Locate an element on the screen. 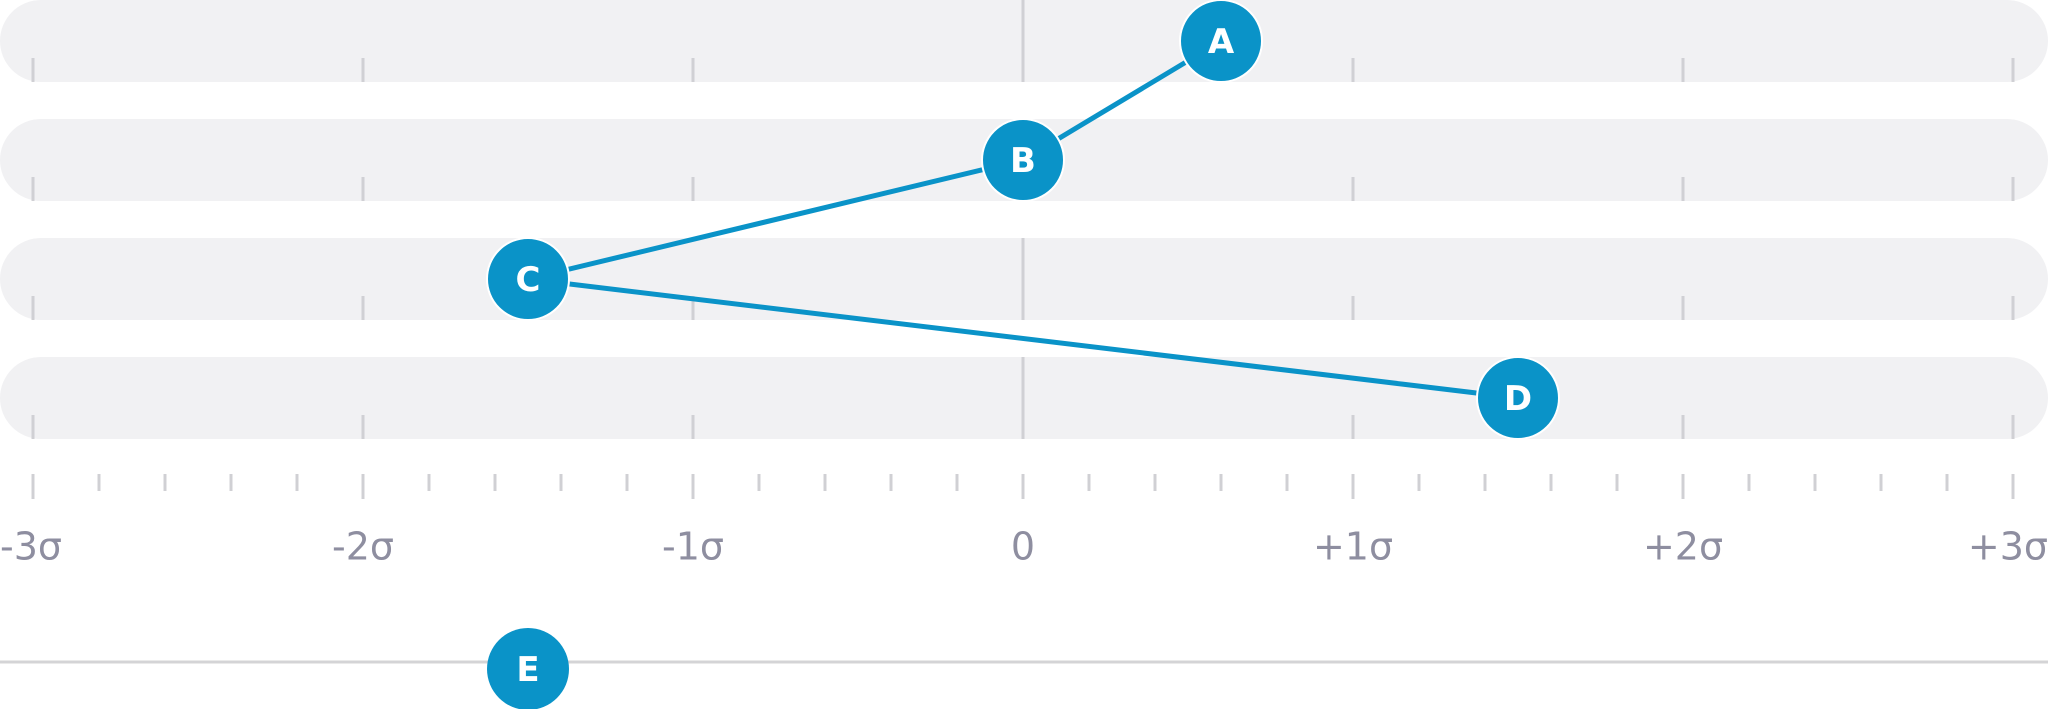  x-tick-label: -2σ is located at coordinates (363, 547).